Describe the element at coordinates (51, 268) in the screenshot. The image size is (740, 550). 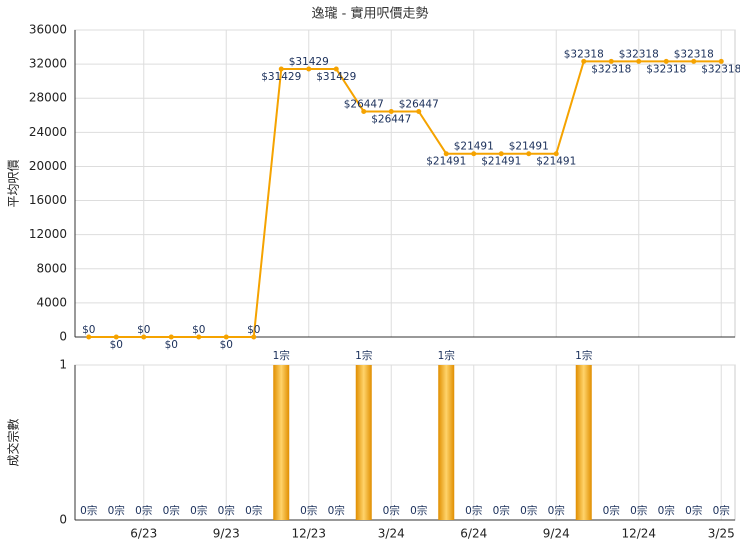
I see `y-tick-label: 8000` at that location.